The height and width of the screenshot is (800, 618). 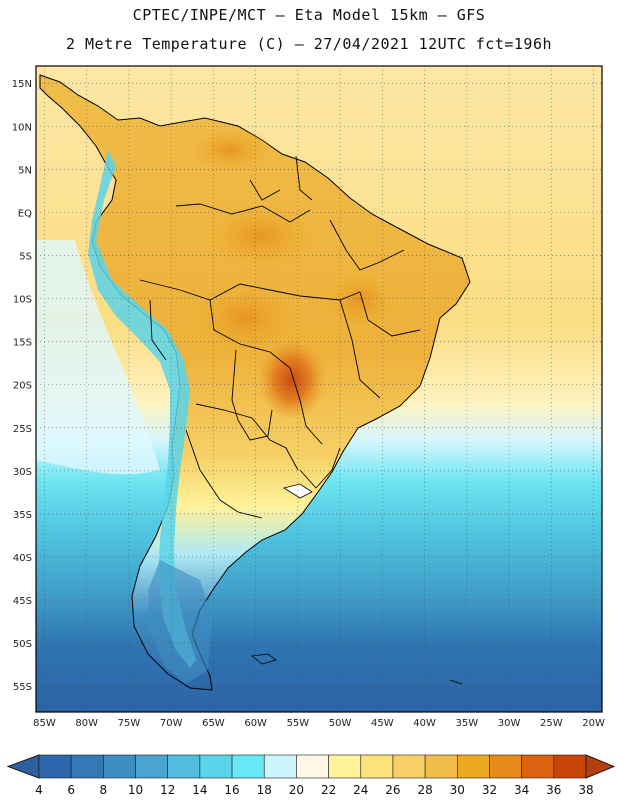 I want to click on lon-tick-label: 40W, so click(x=424, y=723).